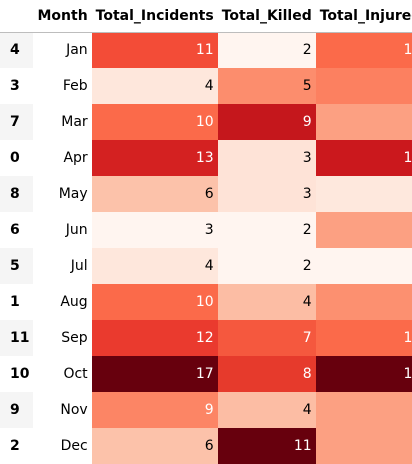 The width and height of the screenshot is (412, 464). What do you see at coordinates (74, 446) in the screenshot?
I see `month-cell: Dec` at bounding box center [74, 446].